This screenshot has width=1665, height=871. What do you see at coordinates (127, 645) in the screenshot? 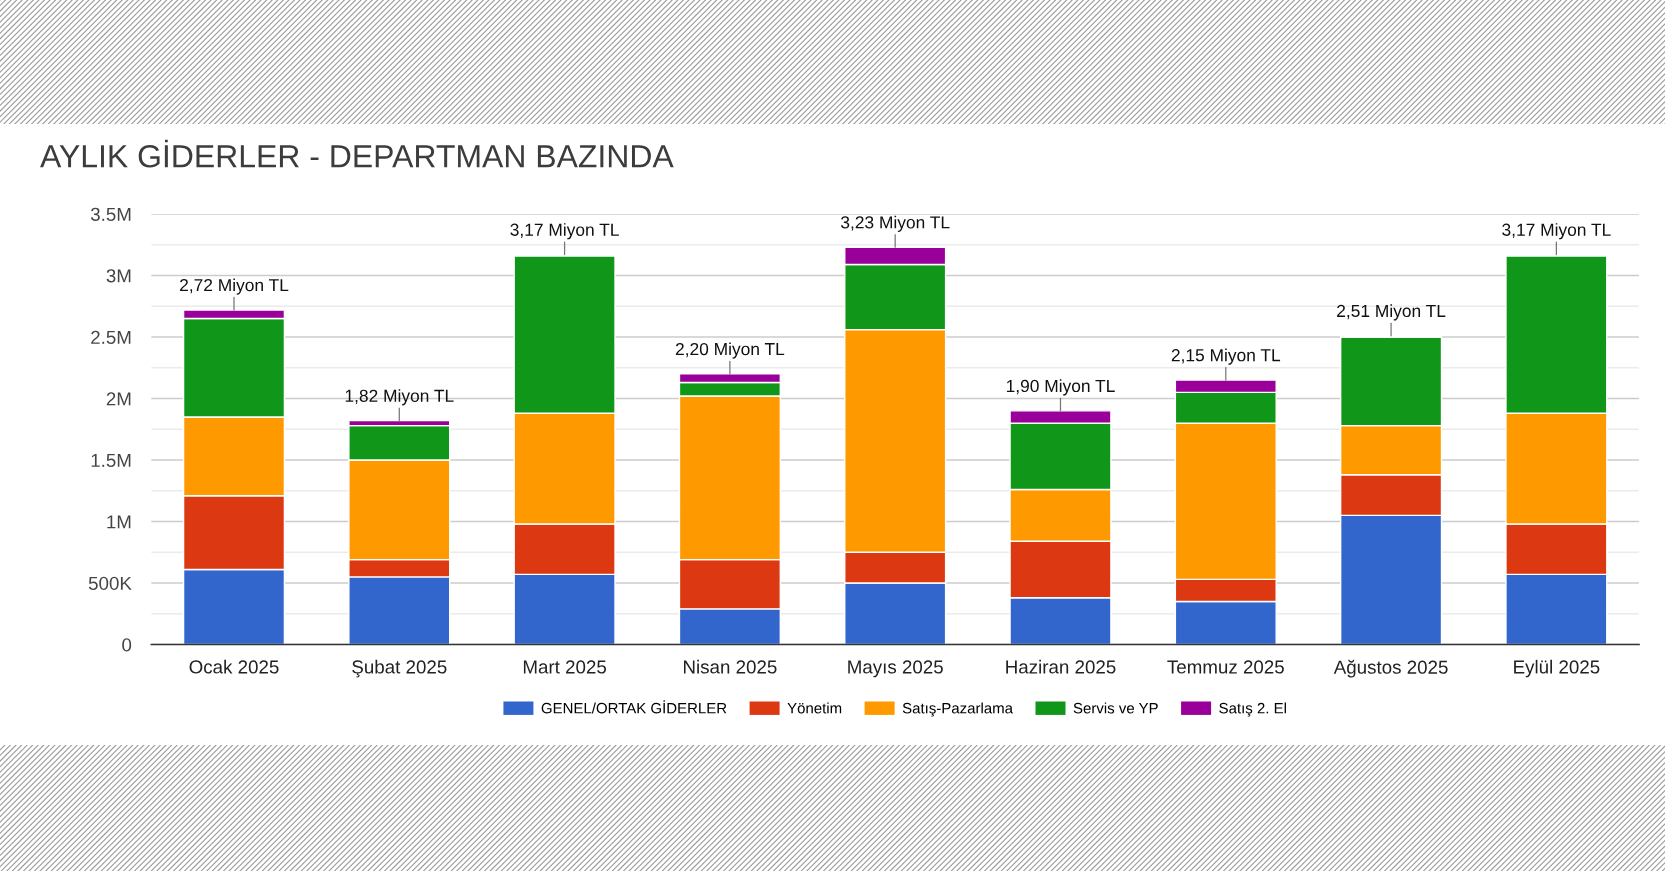
I see `y-tick-label: 0` at bounding box center [127, 645].